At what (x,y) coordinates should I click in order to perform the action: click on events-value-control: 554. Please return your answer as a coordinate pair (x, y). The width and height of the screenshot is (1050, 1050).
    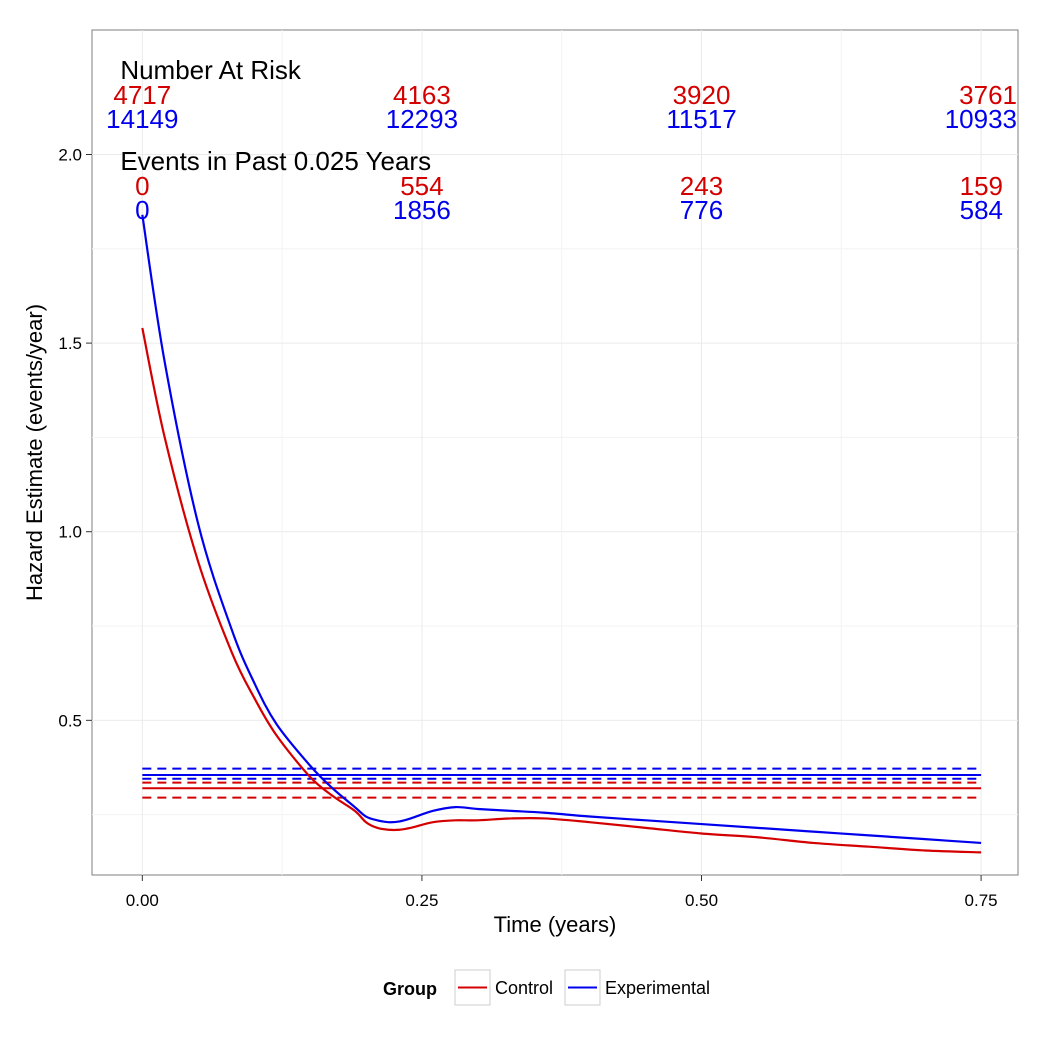
    Looking at the image, I should click on (421, 186).